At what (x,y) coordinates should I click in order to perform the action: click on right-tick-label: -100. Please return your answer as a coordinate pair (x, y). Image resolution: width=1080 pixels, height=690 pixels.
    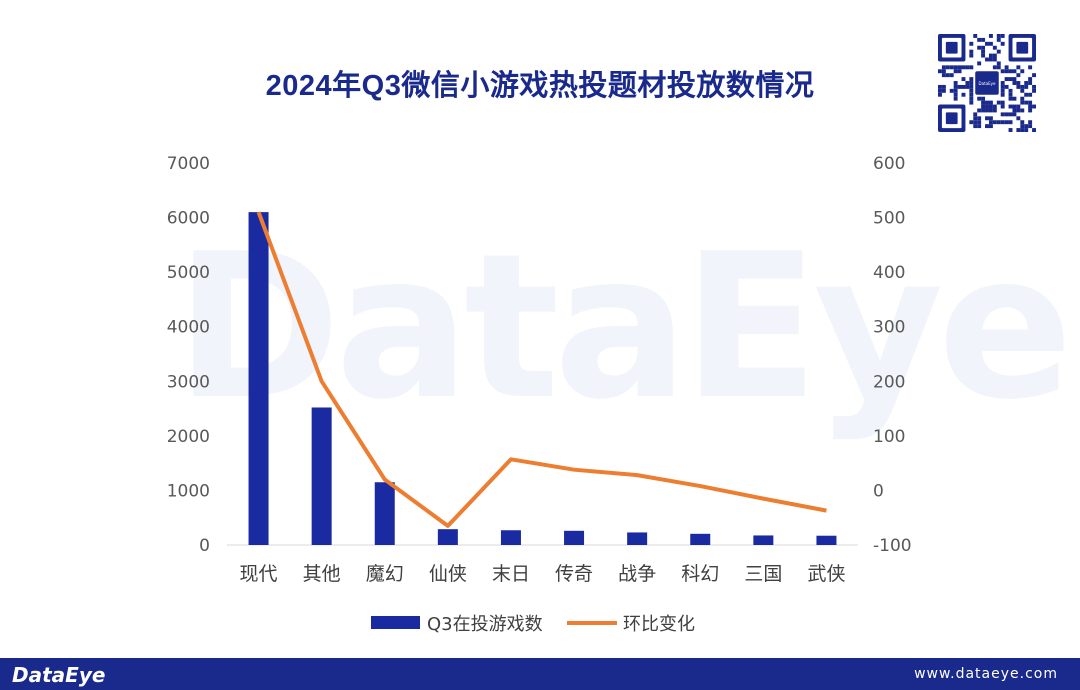
    Looking at the image, I should click on (892, 546).